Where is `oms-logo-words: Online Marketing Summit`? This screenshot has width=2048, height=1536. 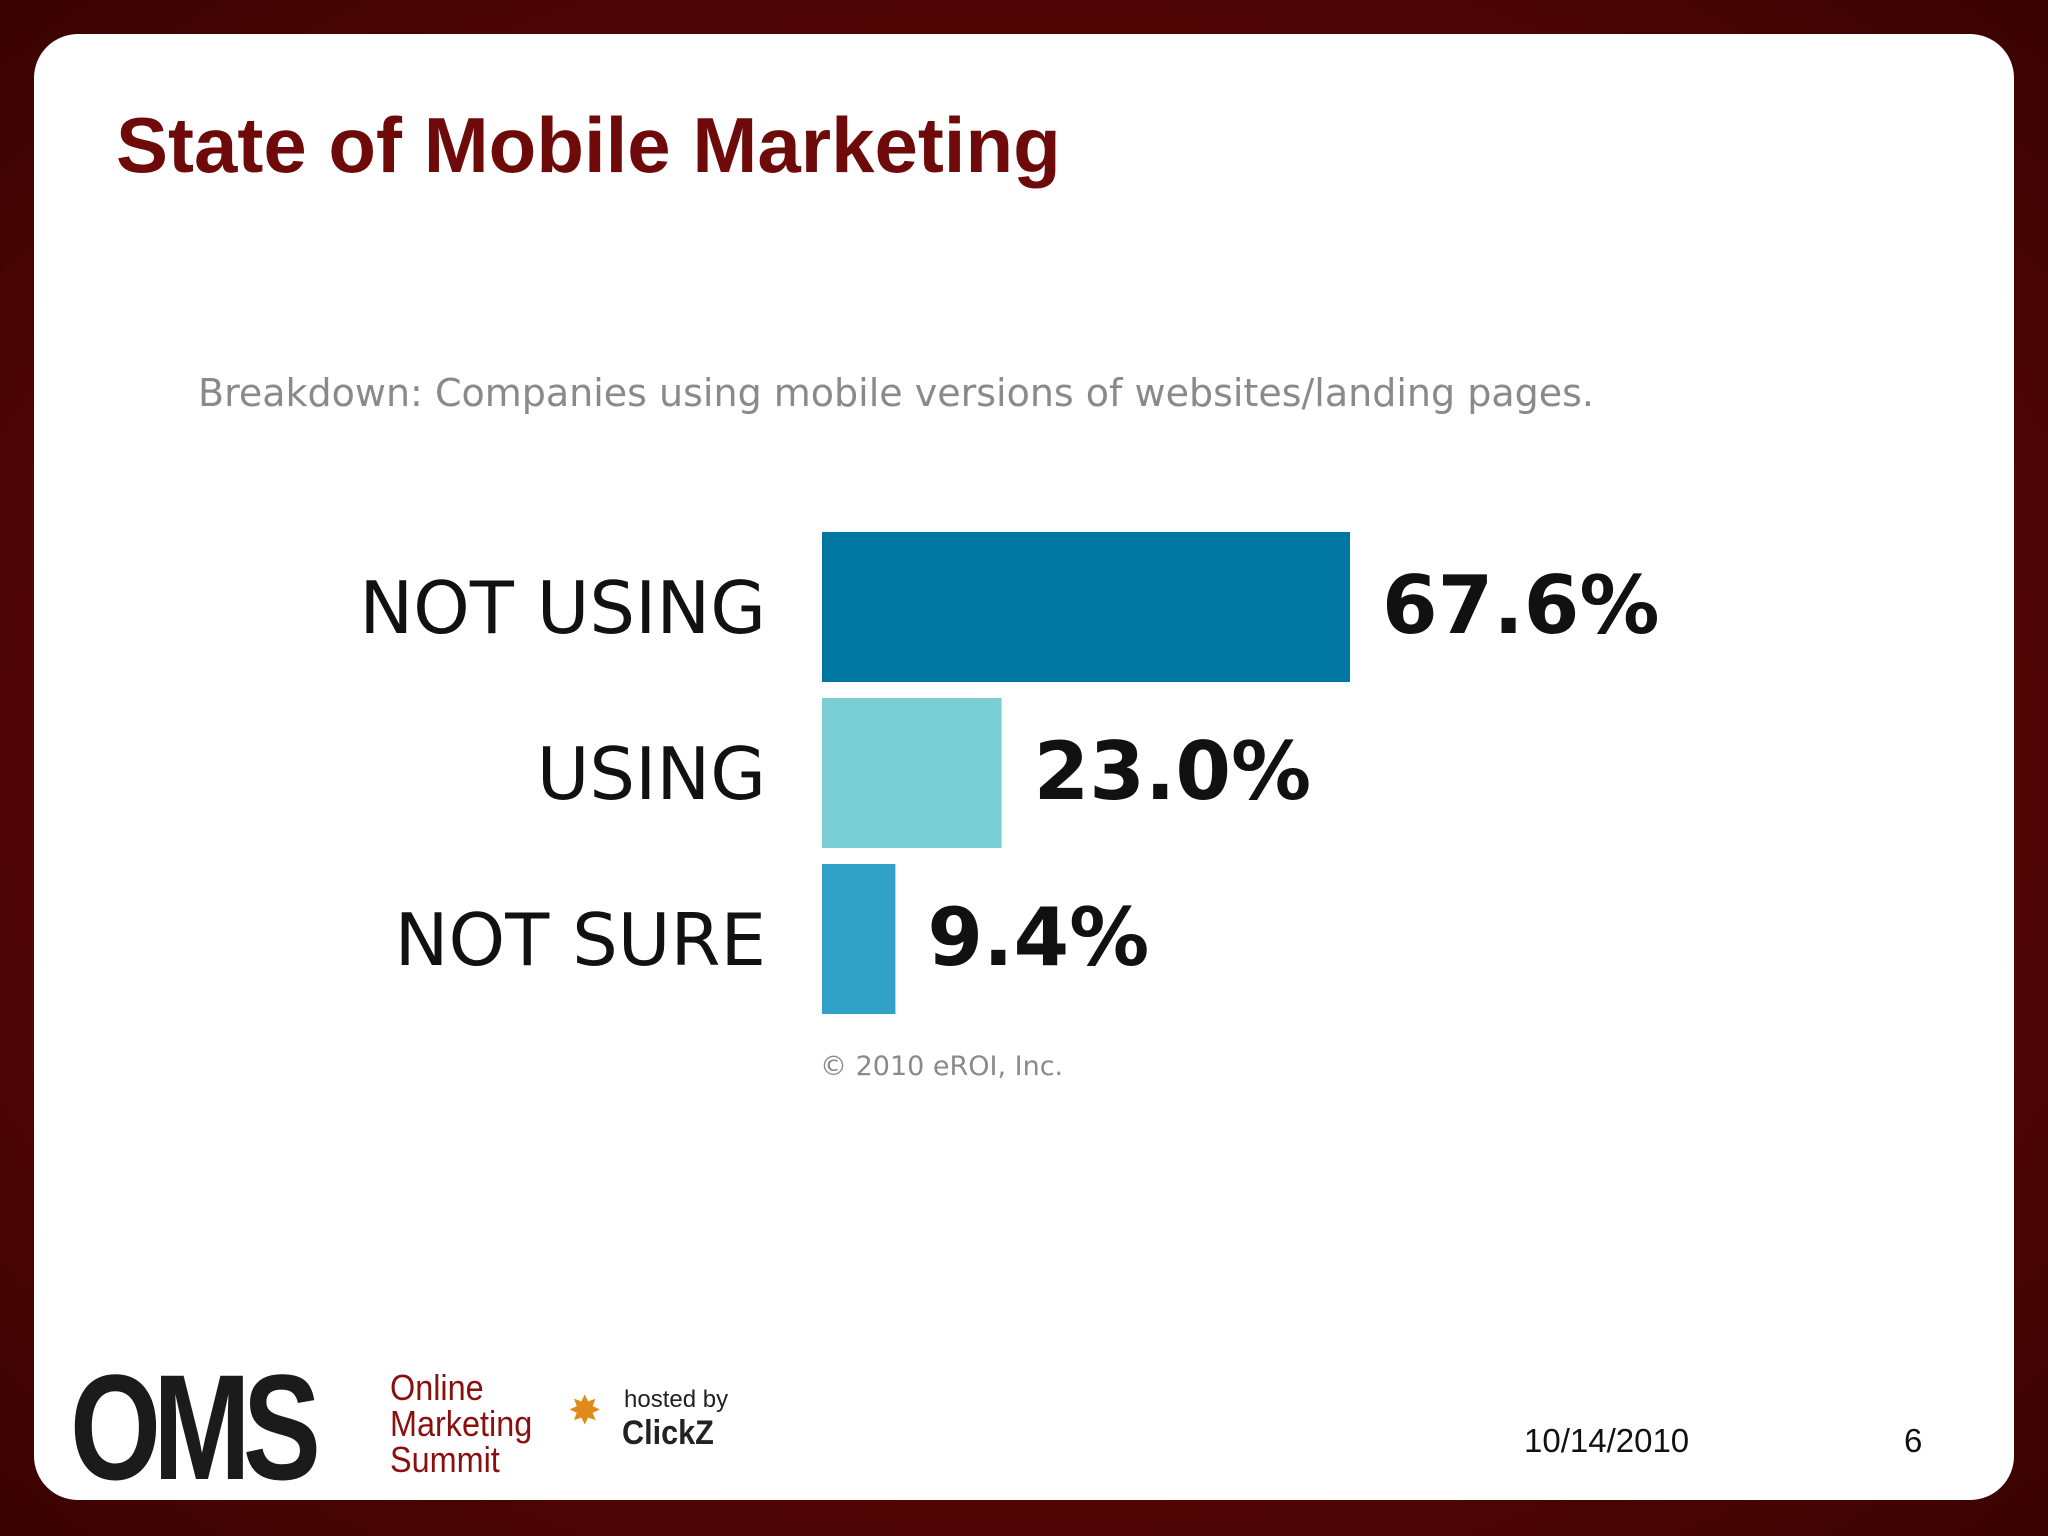
oms-logo-words: Online Marketing Summit is located at coordinates (461, 1424).